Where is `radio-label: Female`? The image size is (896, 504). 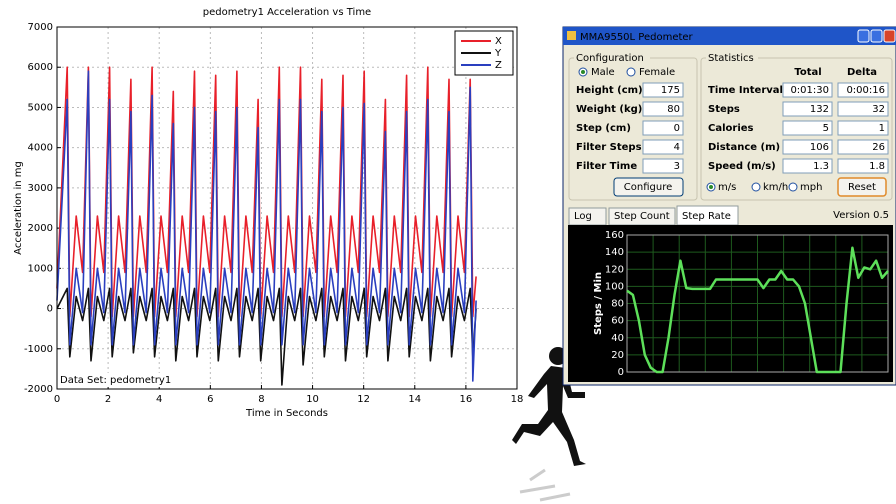 radio-label: Female is located at coordinates (657, 72).